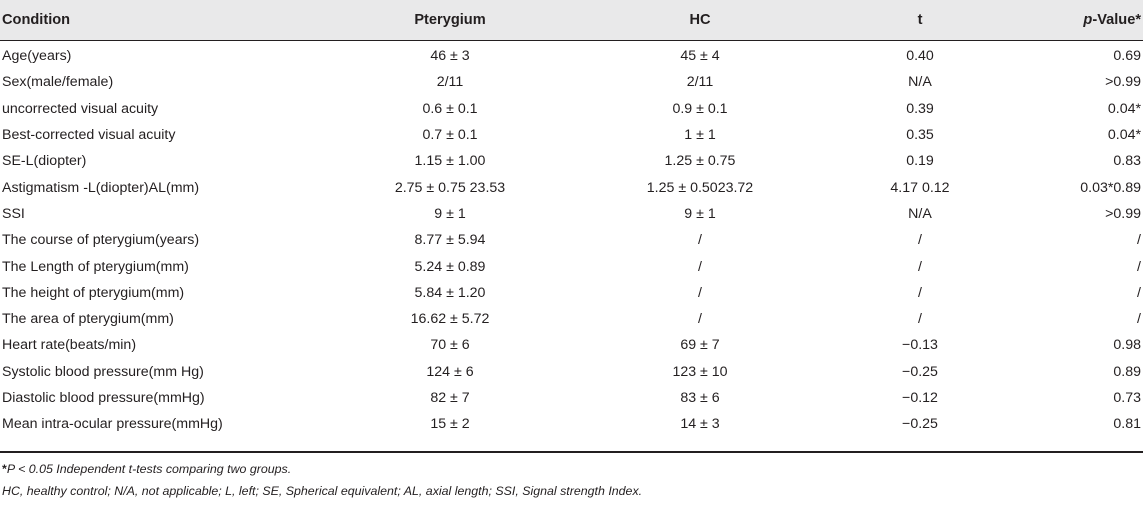 This screenshot has height=505, width=1143. I want to click on cell-pterygium: 46 ± 3, so click(450, 56).